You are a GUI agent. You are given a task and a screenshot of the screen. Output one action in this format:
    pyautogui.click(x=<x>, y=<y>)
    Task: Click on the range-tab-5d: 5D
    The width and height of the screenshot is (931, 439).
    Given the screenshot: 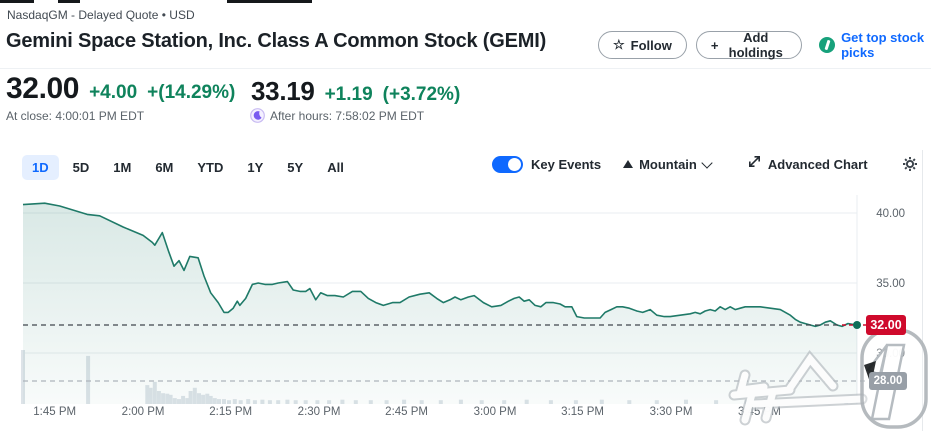 What is the action you would take?
    pyautogui.click(x=81, y=167)
    